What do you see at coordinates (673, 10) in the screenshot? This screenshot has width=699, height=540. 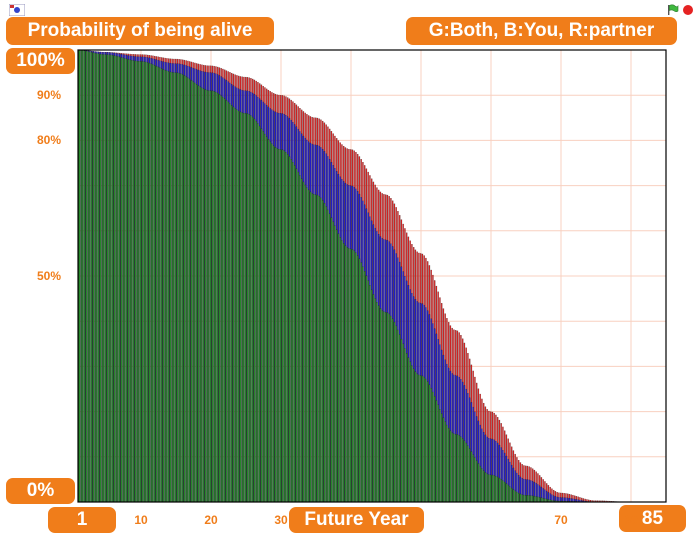 I see `green-flag-icon` at bounding box center [673, 10].